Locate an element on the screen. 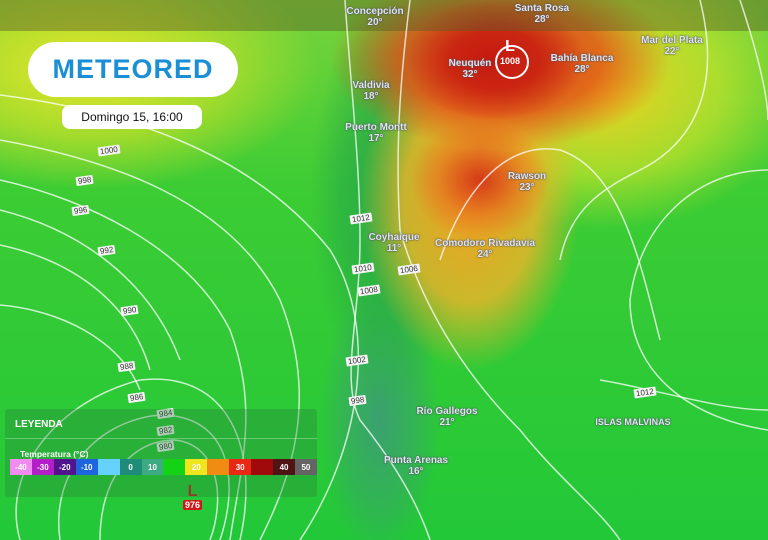  scale-swatch: -10 is located at coordinates (86, 467).